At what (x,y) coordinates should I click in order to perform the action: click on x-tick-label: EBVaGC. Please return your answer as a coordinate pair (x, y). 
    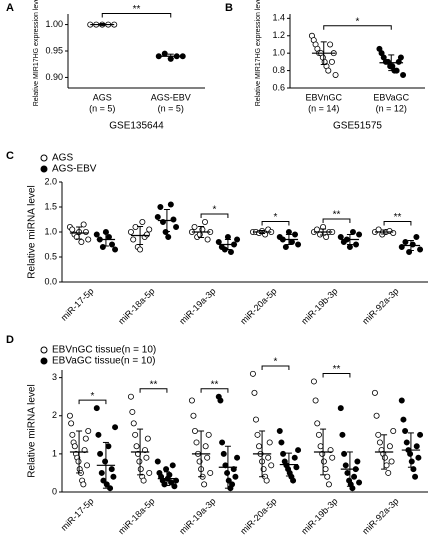
    Looking at the image, I should click on (391, 97).